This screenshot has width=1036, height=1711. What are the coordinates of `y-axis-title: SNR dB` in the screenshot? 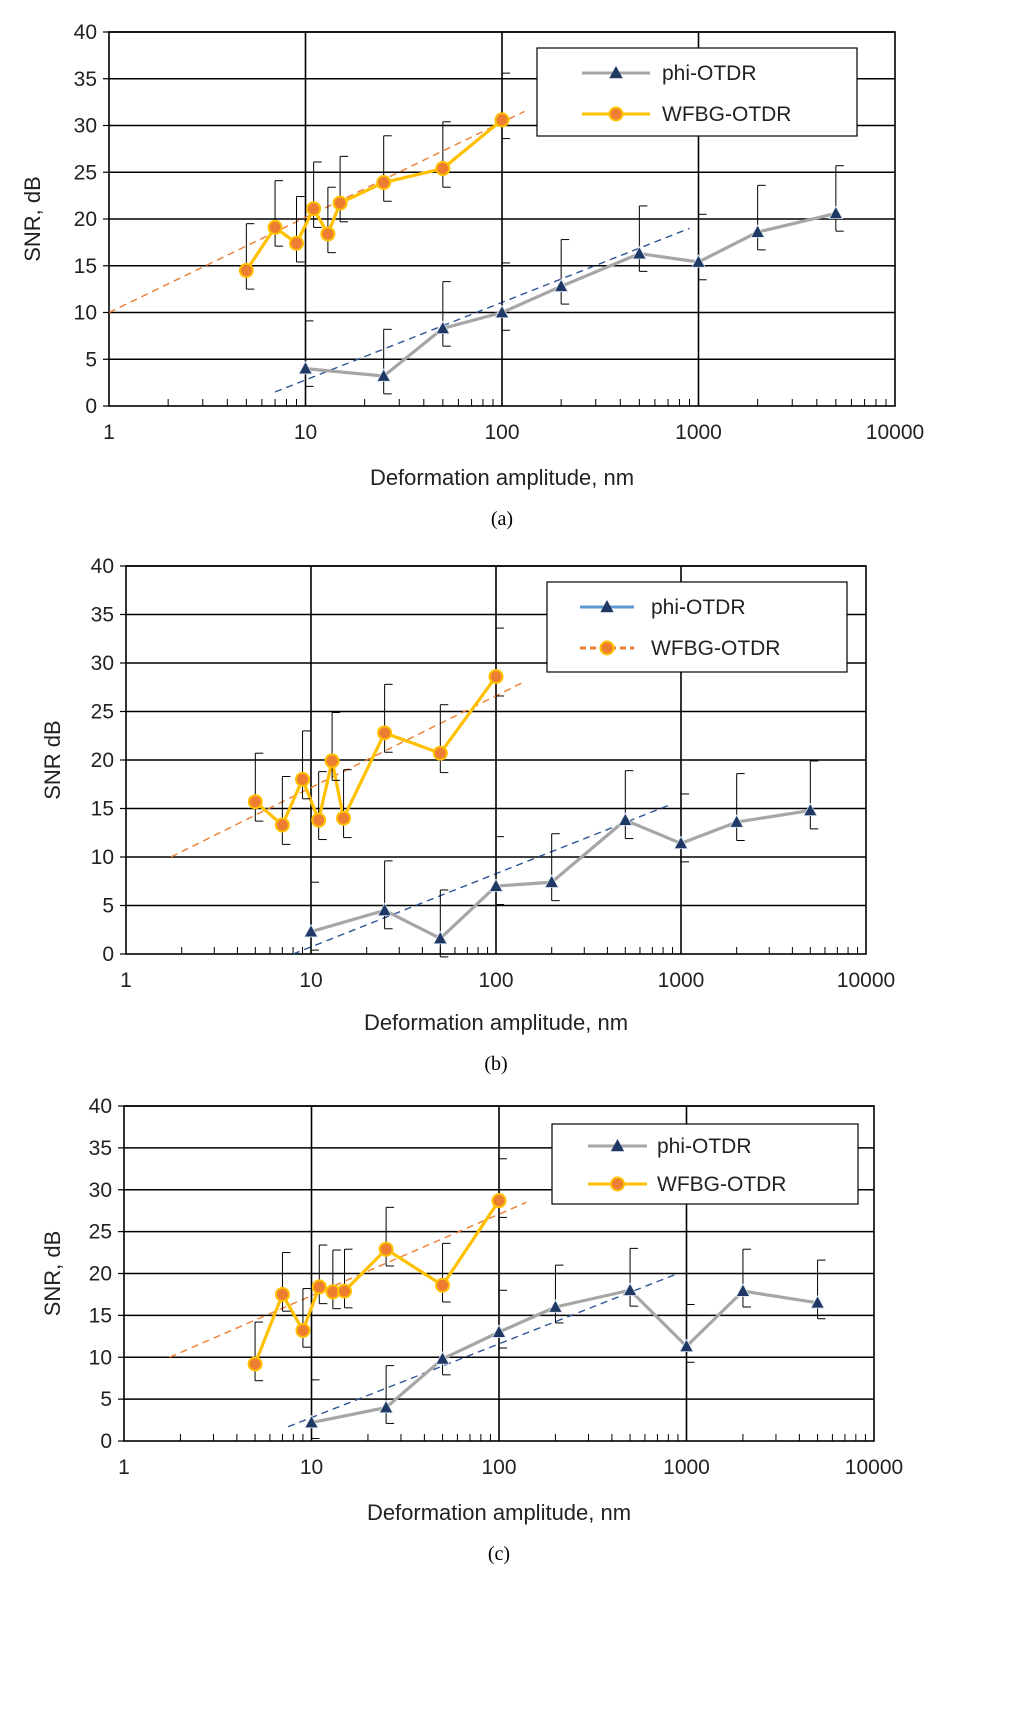 It's located at (52, 759).